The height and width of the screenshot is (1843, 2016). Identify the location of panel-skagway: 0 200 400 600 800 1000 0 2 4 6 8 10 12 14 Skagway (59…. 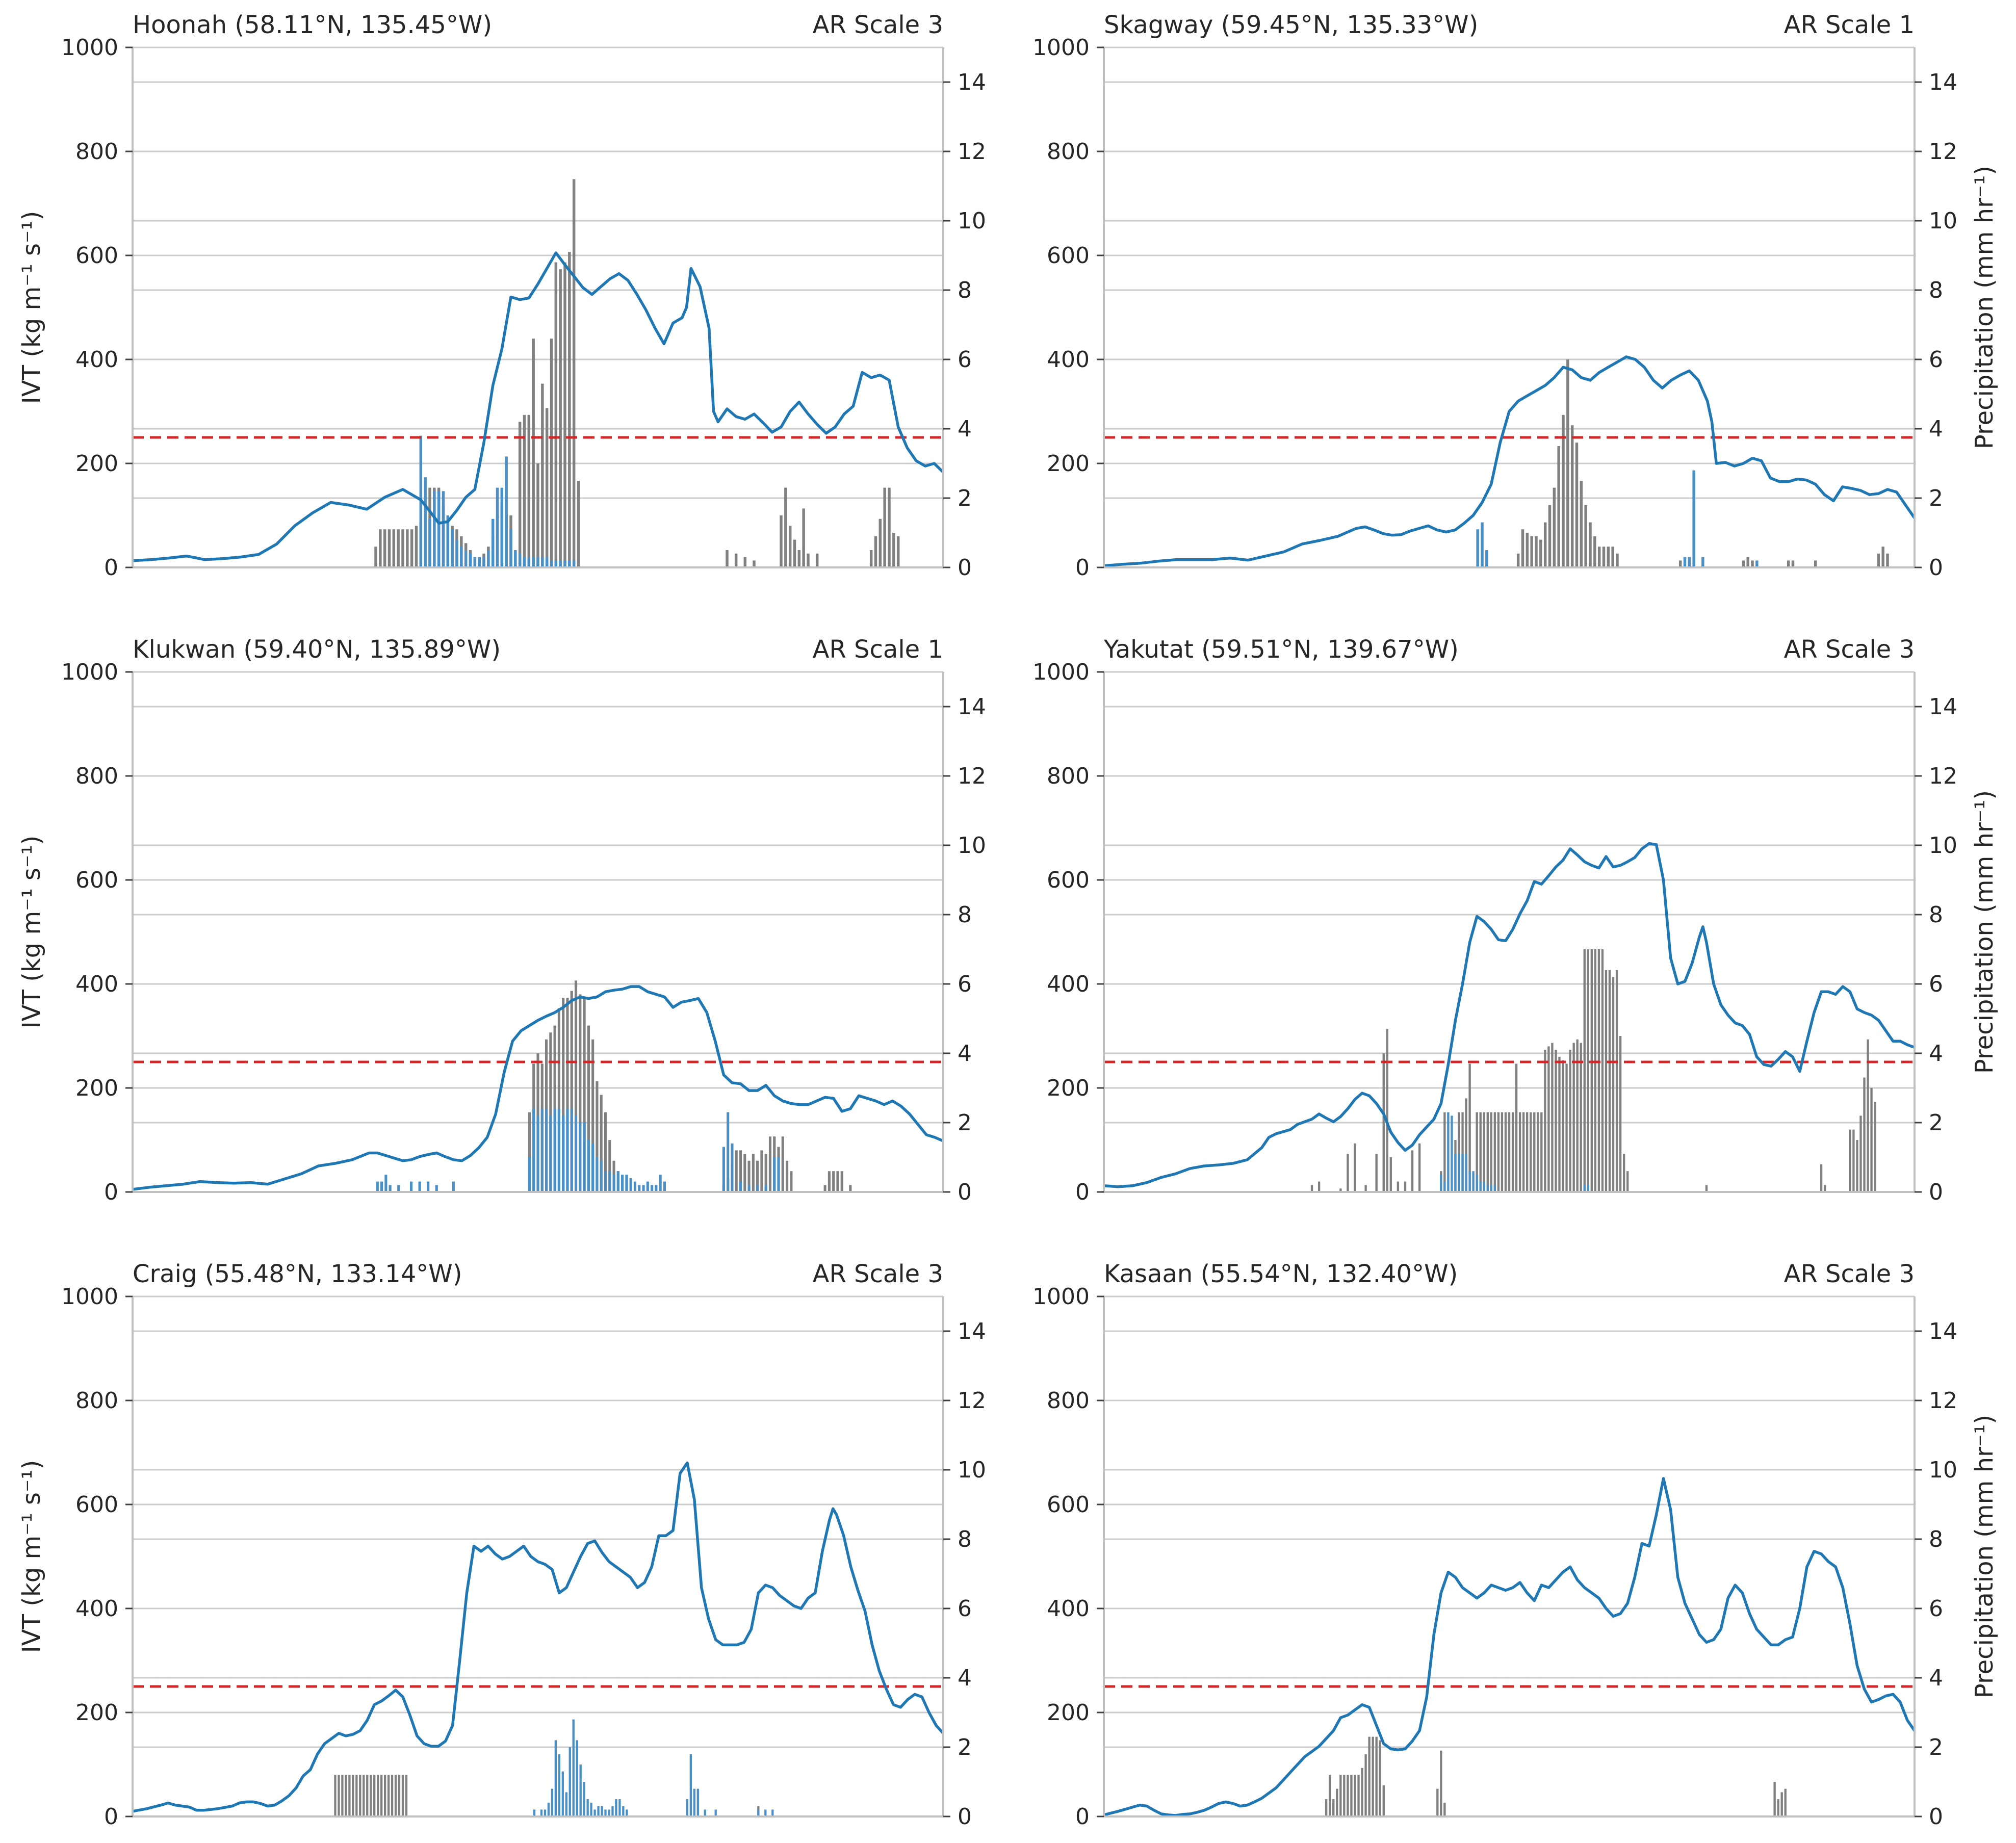
(1494, 296).